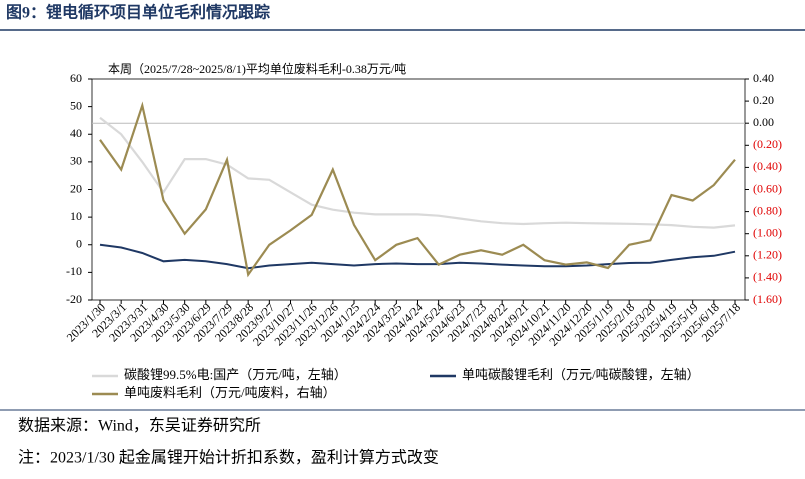 This screenshot has height=479, width=805. Describe the element at coordinates (79, 244) in the screenshot. I see `y-tick-label: 0` at that location.